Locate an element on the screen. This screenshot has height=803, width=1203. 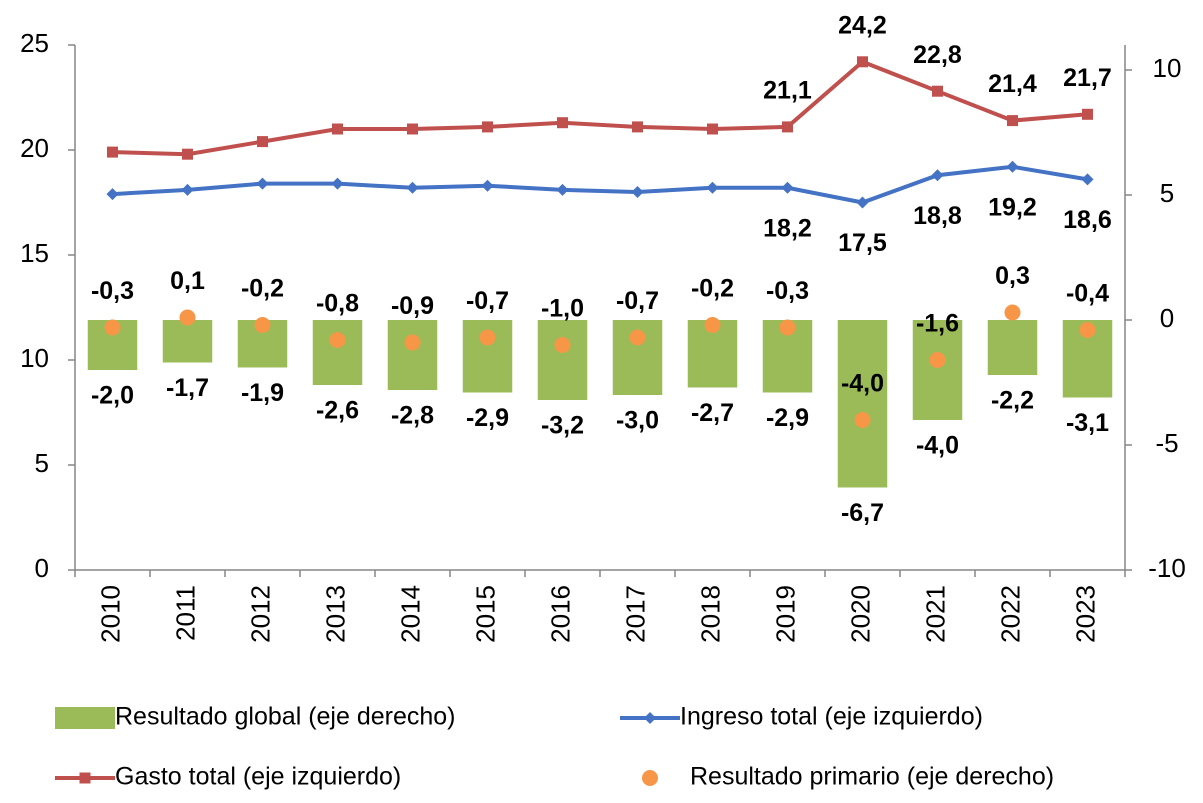
data-label: 21,7 is located at coordinates (1087, 78).